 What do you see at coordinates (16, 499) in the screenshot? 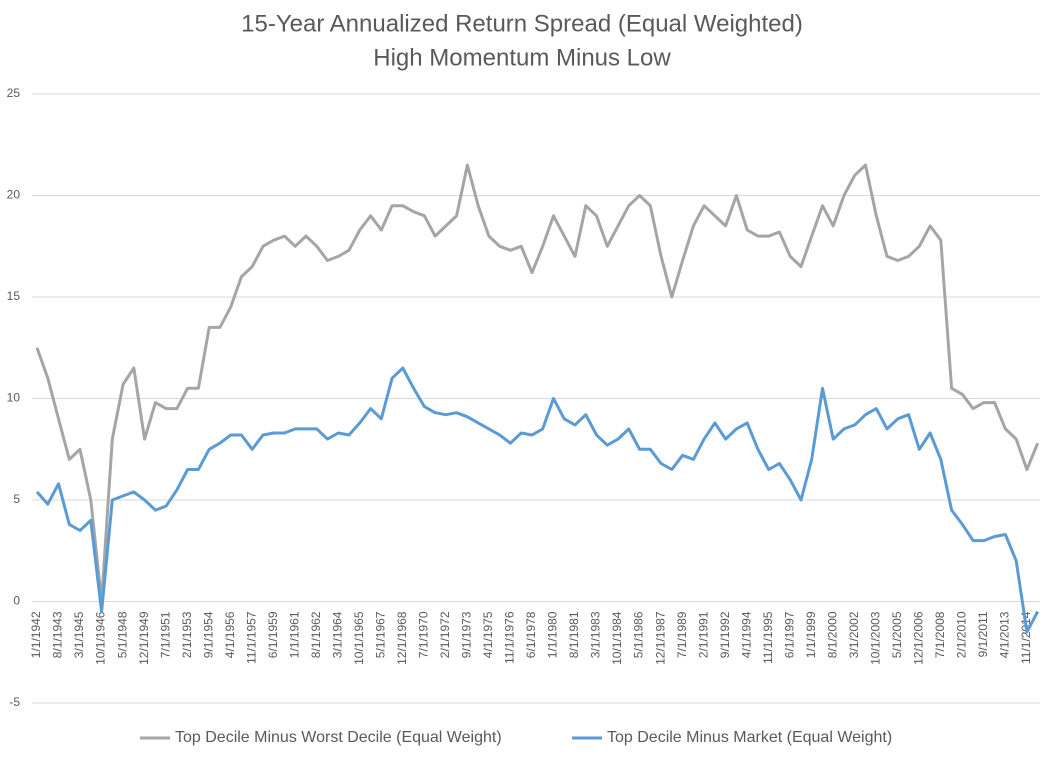
I see `y-tick-label: 5` at bounding box center [16, 499].